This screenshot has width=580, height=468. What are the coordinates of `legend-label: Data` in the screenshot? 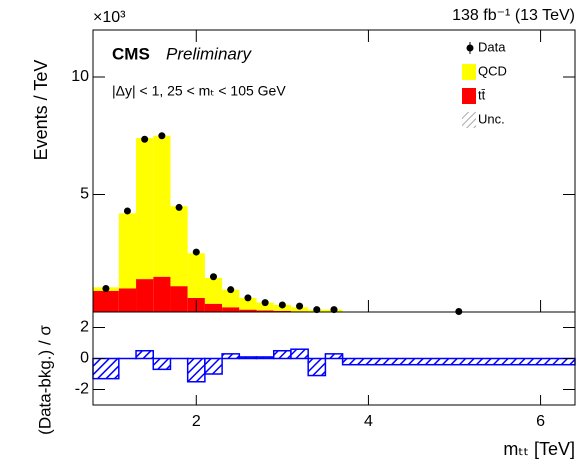 It's located at (492, 46).